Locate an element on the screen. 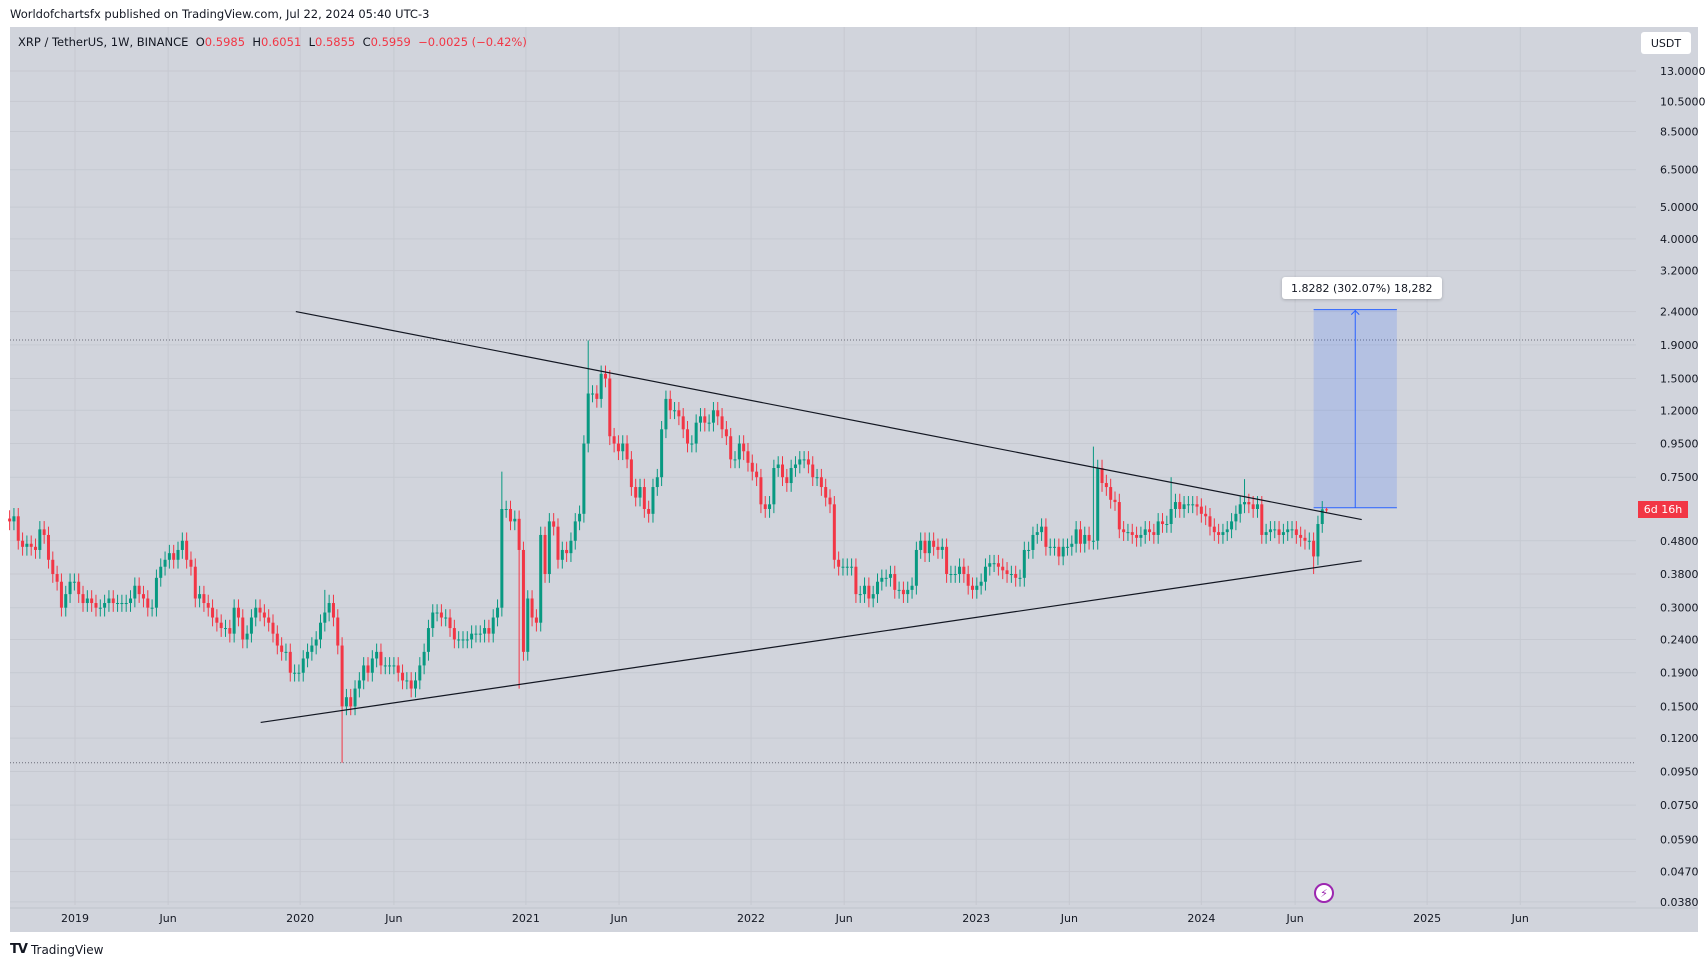 The image size is (1708, 968). currency-button: USDT is located at coordinates (1666, 43).